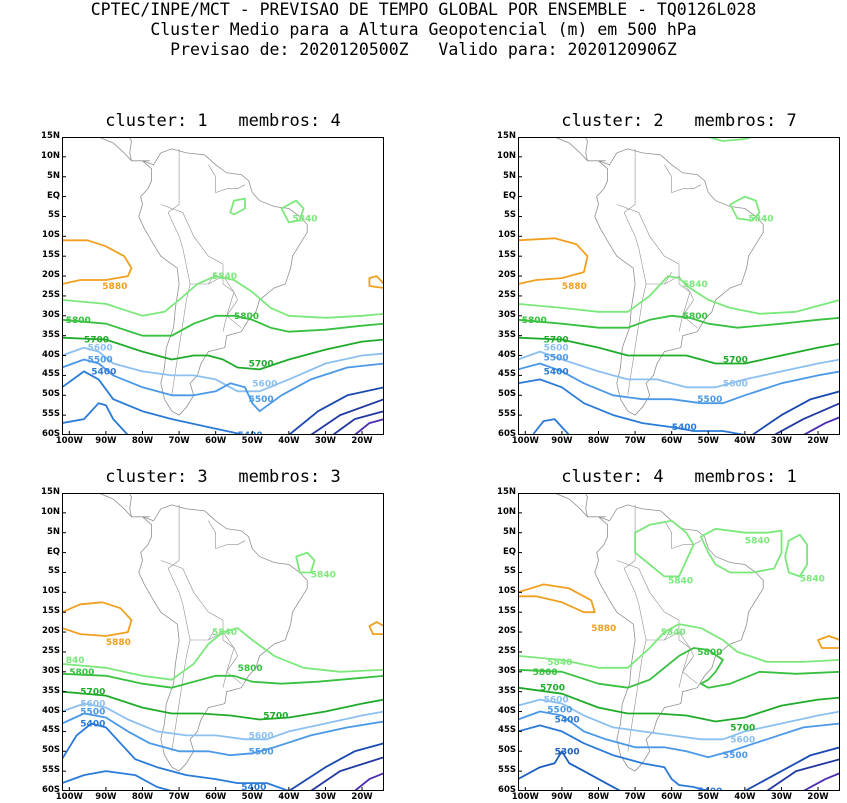 Image resolution: width=847 pixels, height=803 pixels. Describe the element at coordinates (781, 441) in the screenshot. I see `lon-tick-label: 30W` at that location.